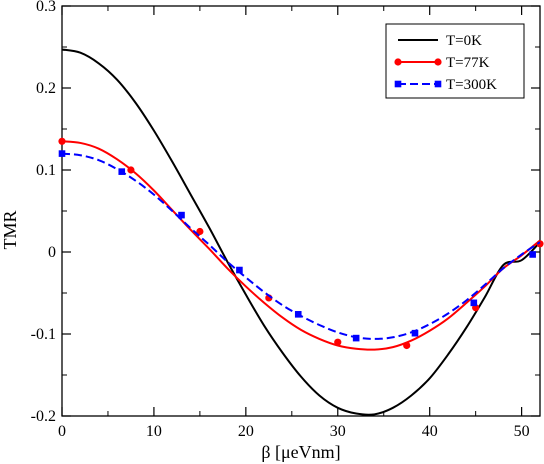 This screenshot has height=464, width=544. Describe the element at coordinates (338, 431) in the screenshot. I see `x-tick-label: 30` at that location.